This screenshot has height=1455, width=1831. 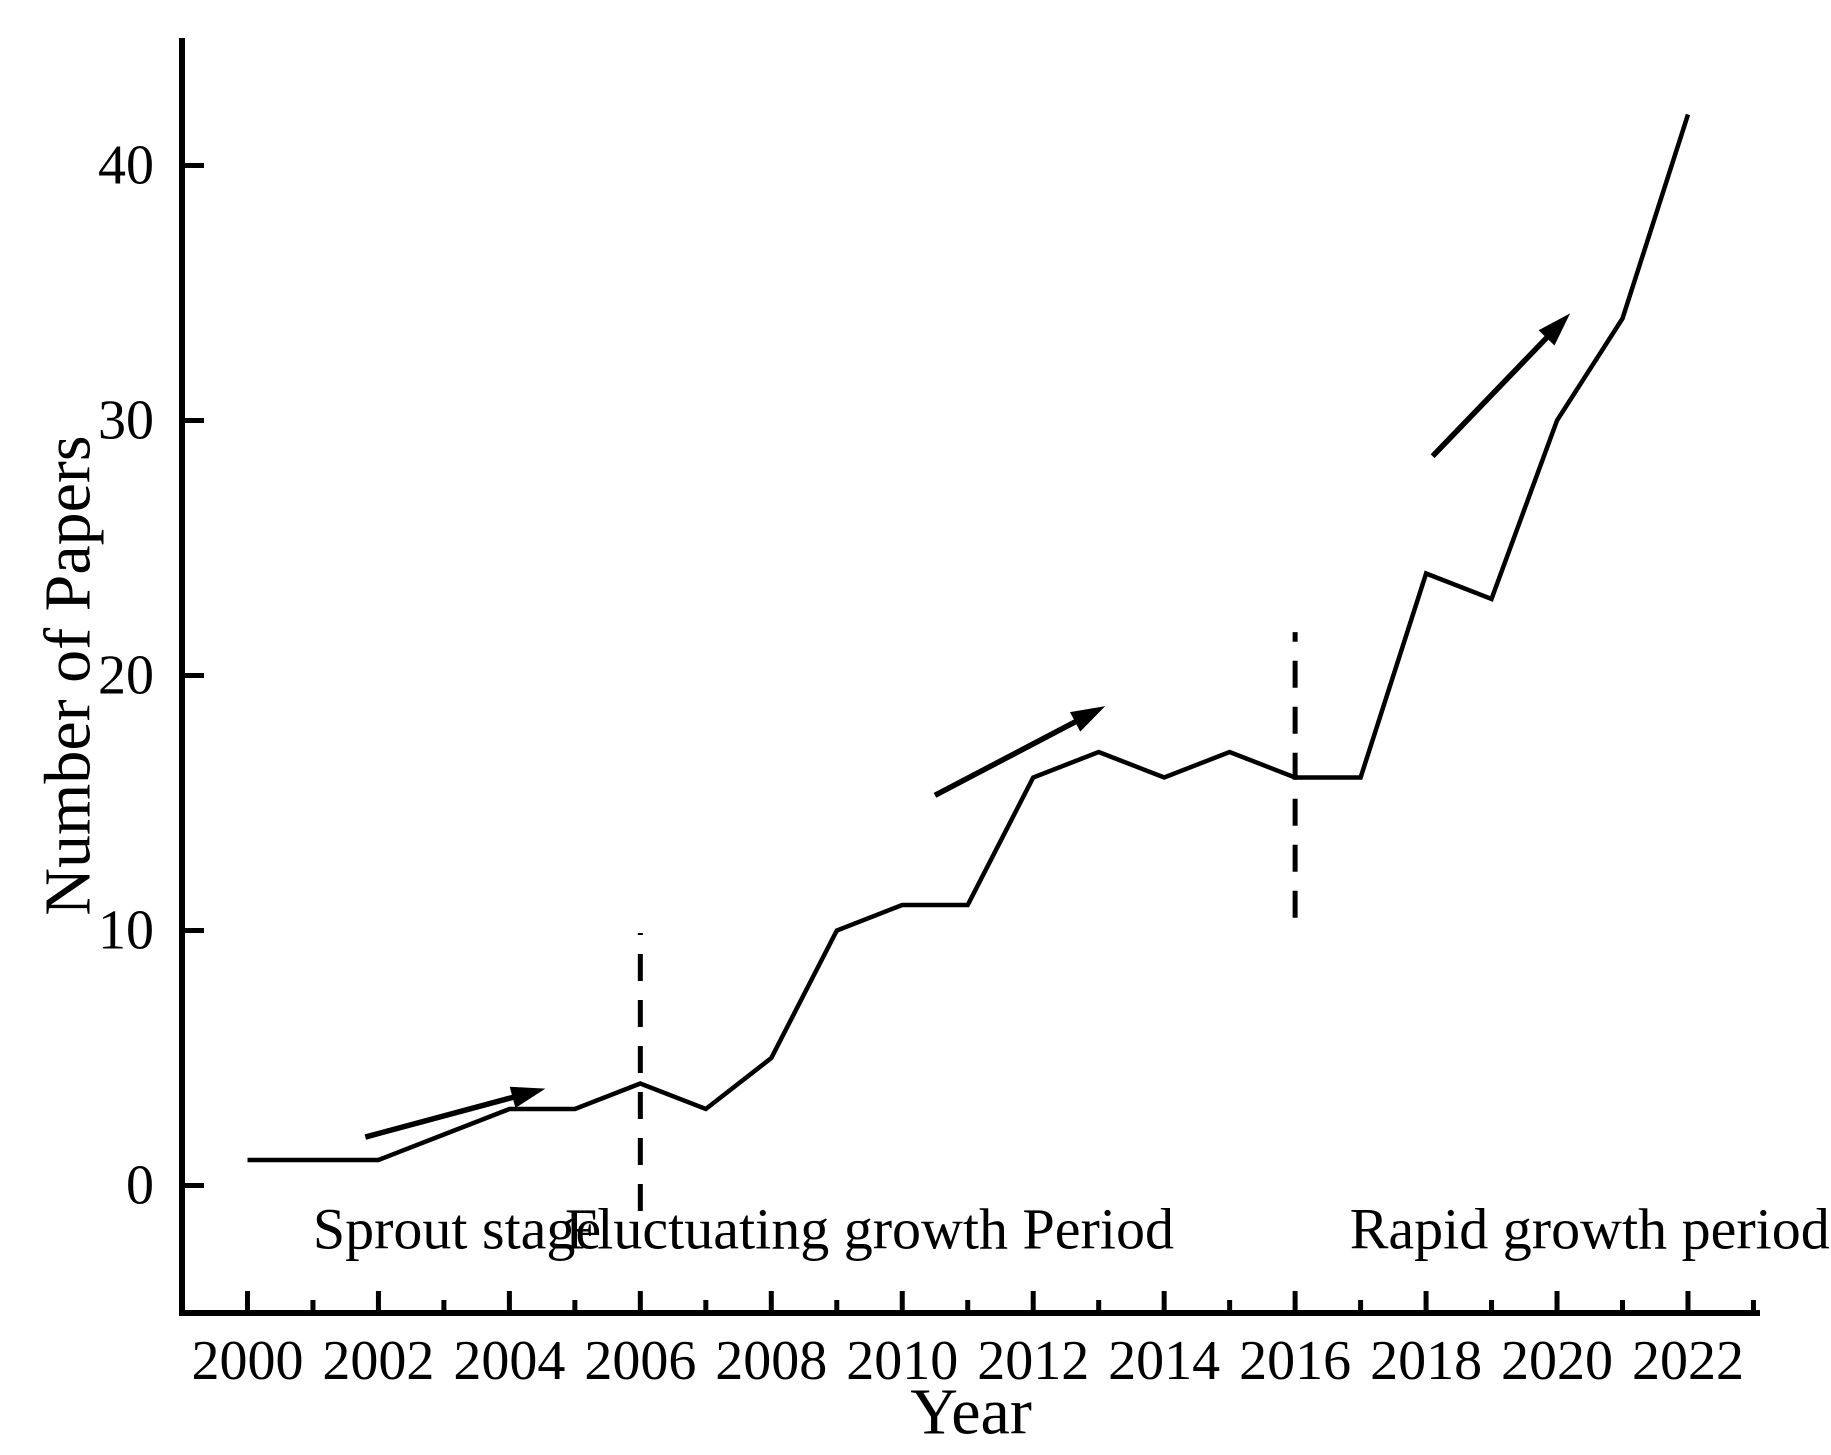 What do you see at coordinates (771, 1361) in the screenshot?
I see `x-tick-label: 2008` at bounding box center [771, 1361].